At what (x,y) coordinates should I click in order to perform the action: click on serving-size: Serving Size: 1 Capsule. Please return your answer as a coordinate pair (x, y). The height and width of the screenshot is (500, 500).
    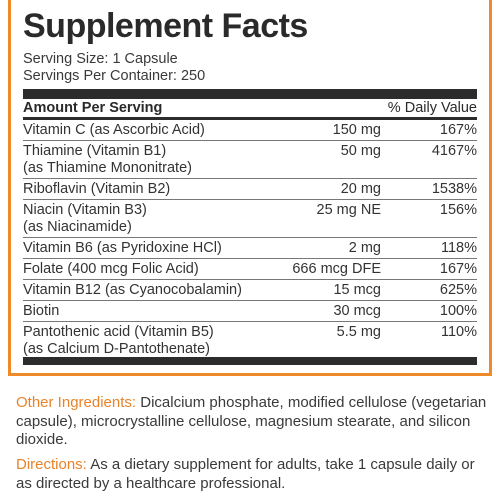
    Looking at the image, I should click on (100, 59).